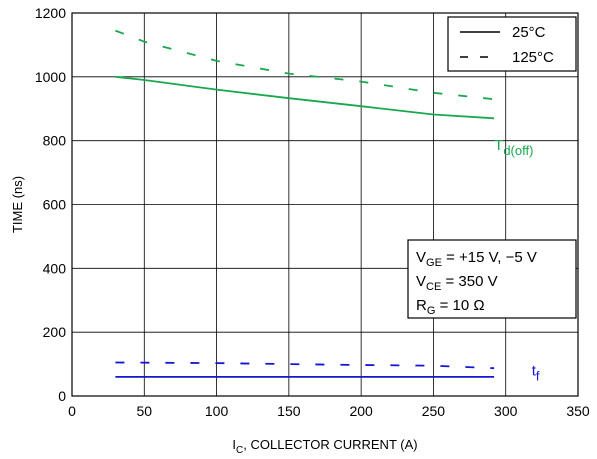  What do you see at coordinates (55, 332) in the screenshot?
I see `y-tick-label: 200` at bounding box center [55, 332].